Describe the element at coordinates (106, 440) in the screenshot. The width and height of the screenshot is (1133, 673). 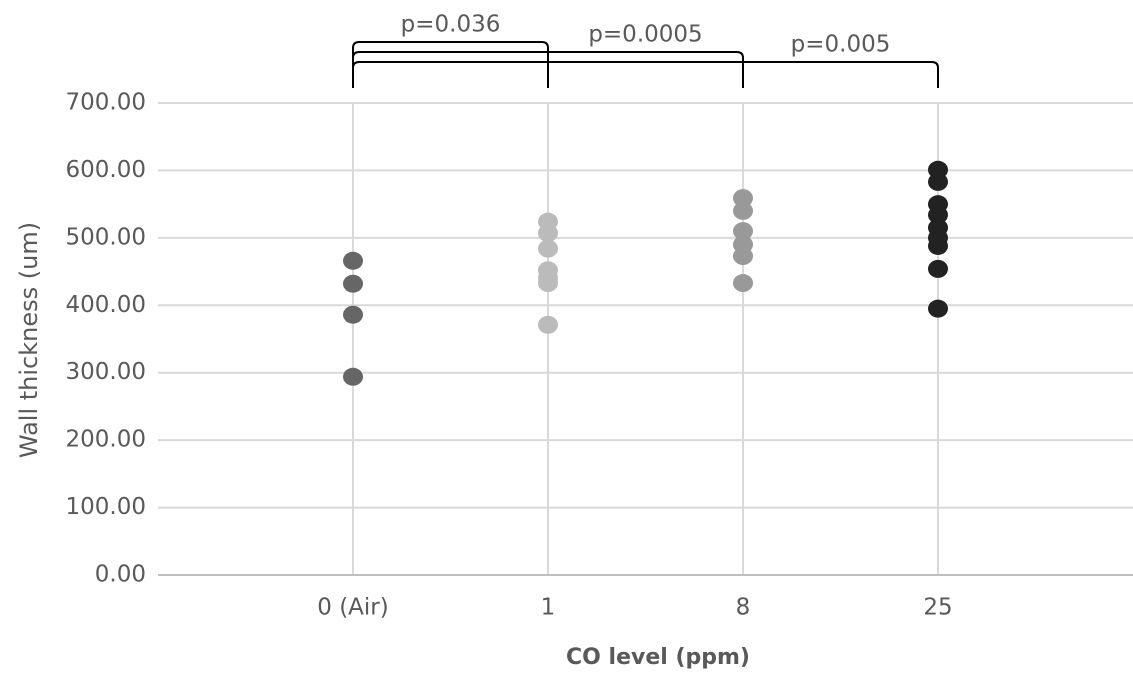
I see `y-tick-label: 200.00` at that location.